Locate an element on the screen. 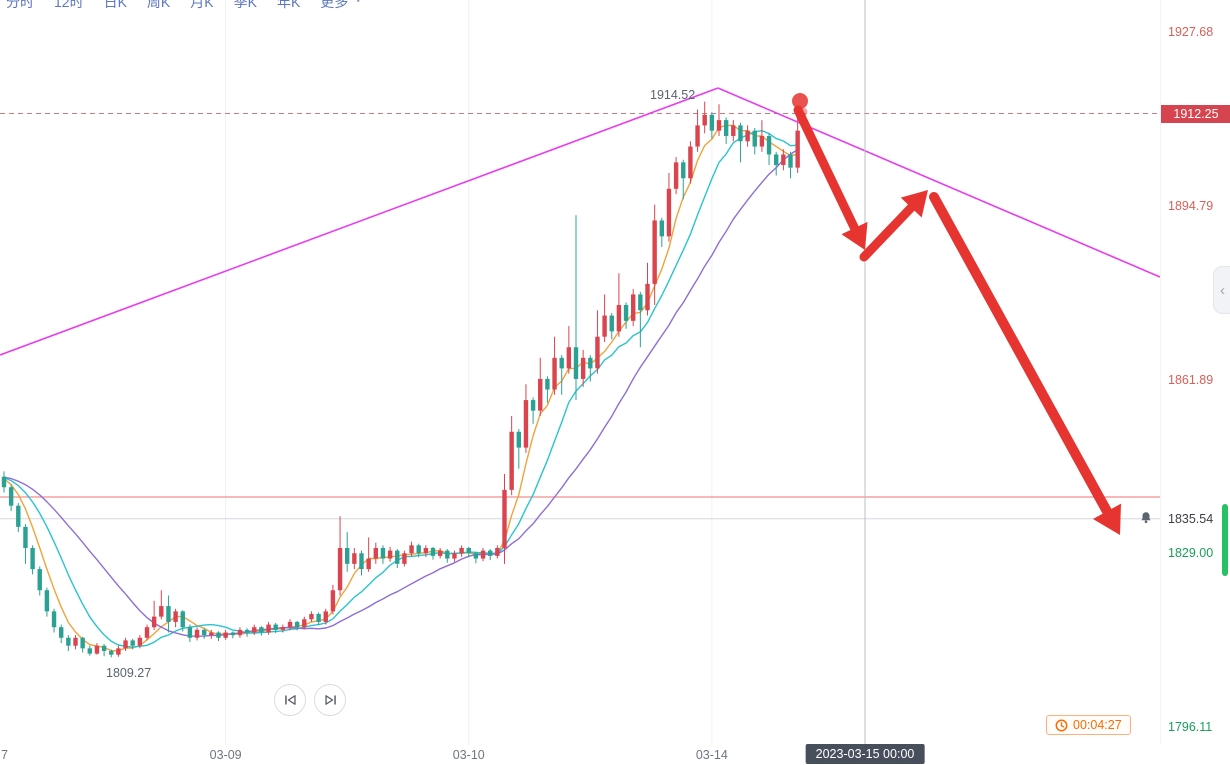  swing-low-label: 1809.27 is located at coordinates (129, 673).